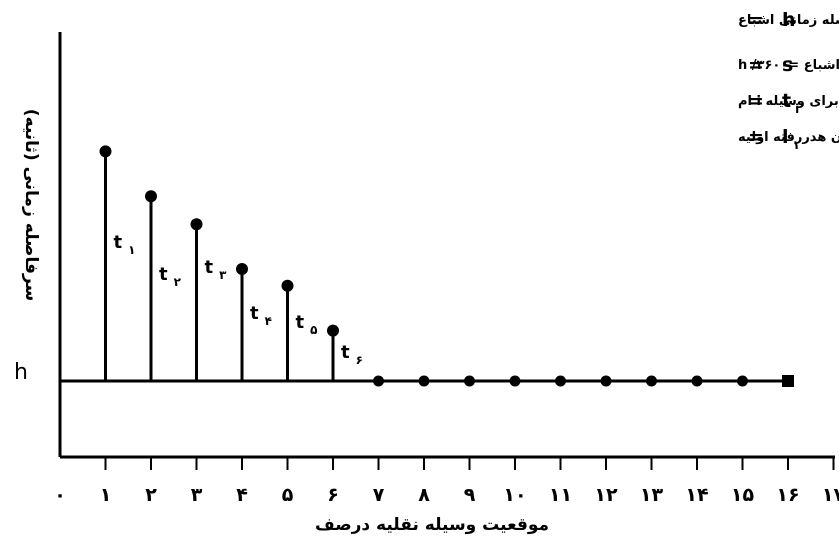 The height and width of the screenshot is (542, 839). Describe the element at coordinates (106, 495) in the screenshot. I see `x-tick-label-1: ۱` at that location.